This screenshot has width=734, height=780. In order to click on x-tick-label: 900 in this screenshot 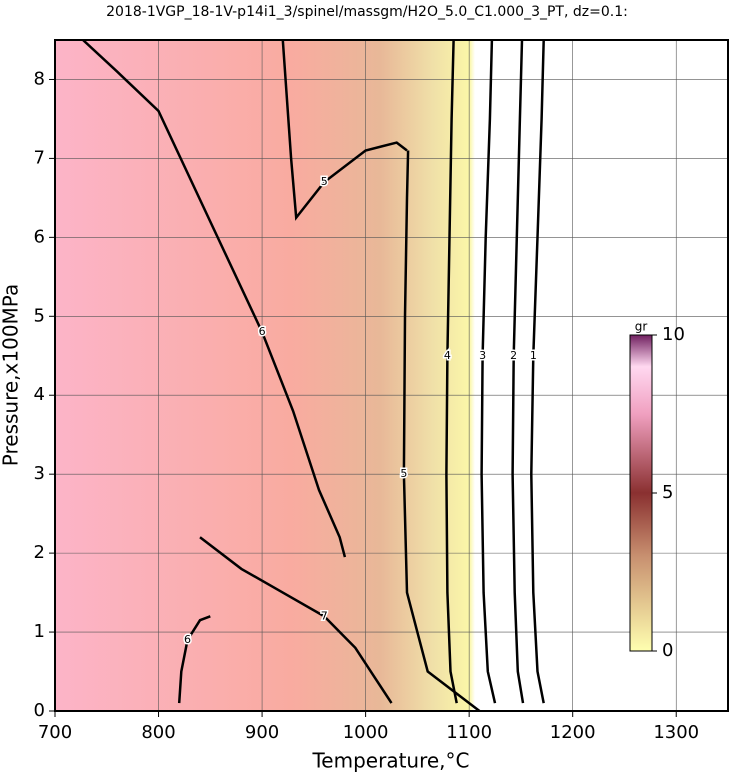, I will do `click(262, 732)`.